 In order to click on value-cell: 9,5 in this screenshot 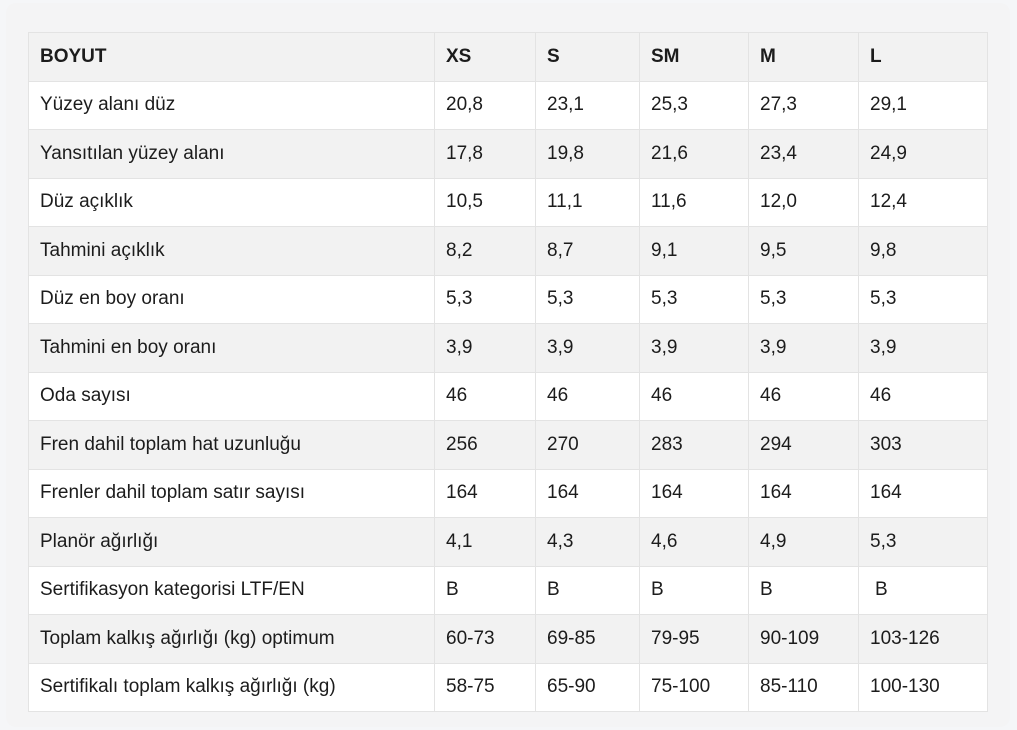, I will do `click(803, 251)`.